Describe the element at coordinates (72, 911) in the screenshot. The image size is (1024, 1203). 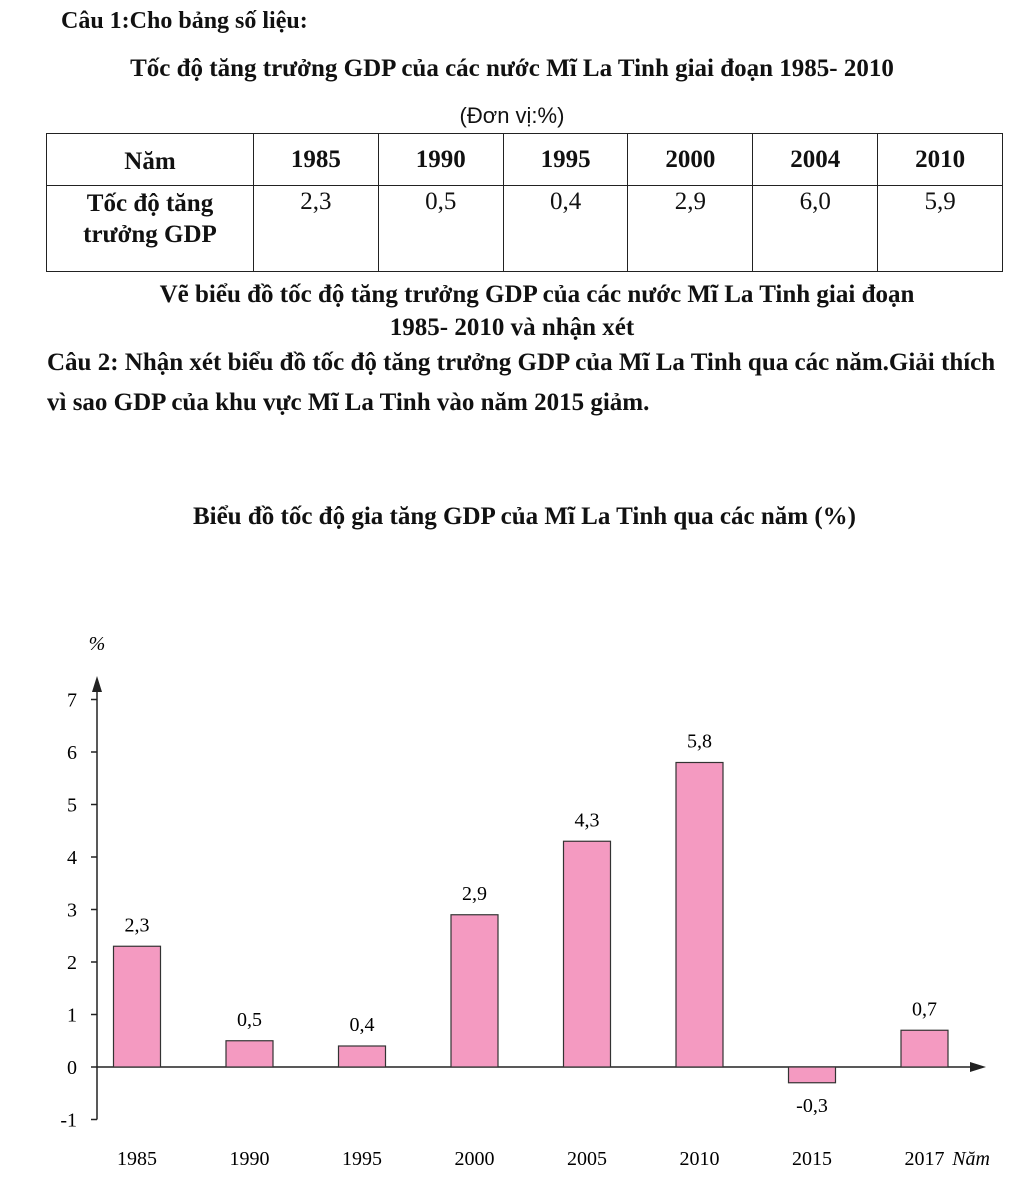
I see `y-tick-label: 3` at that location.